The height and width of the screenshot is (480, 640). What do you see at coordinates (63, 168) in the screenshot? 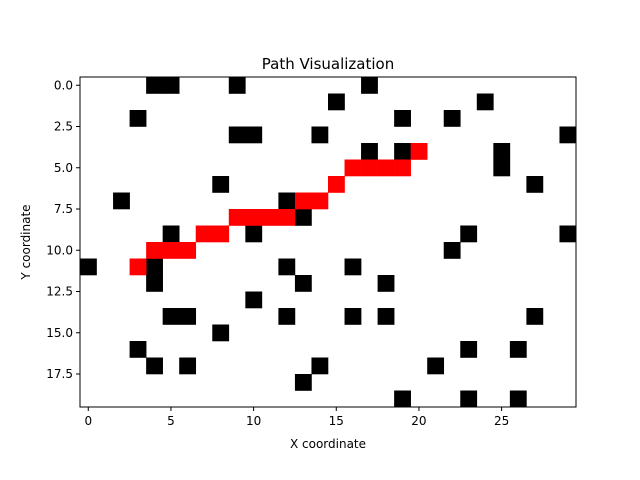
I see `y-tick-label: 5.0` at bounding box center [63, 168].